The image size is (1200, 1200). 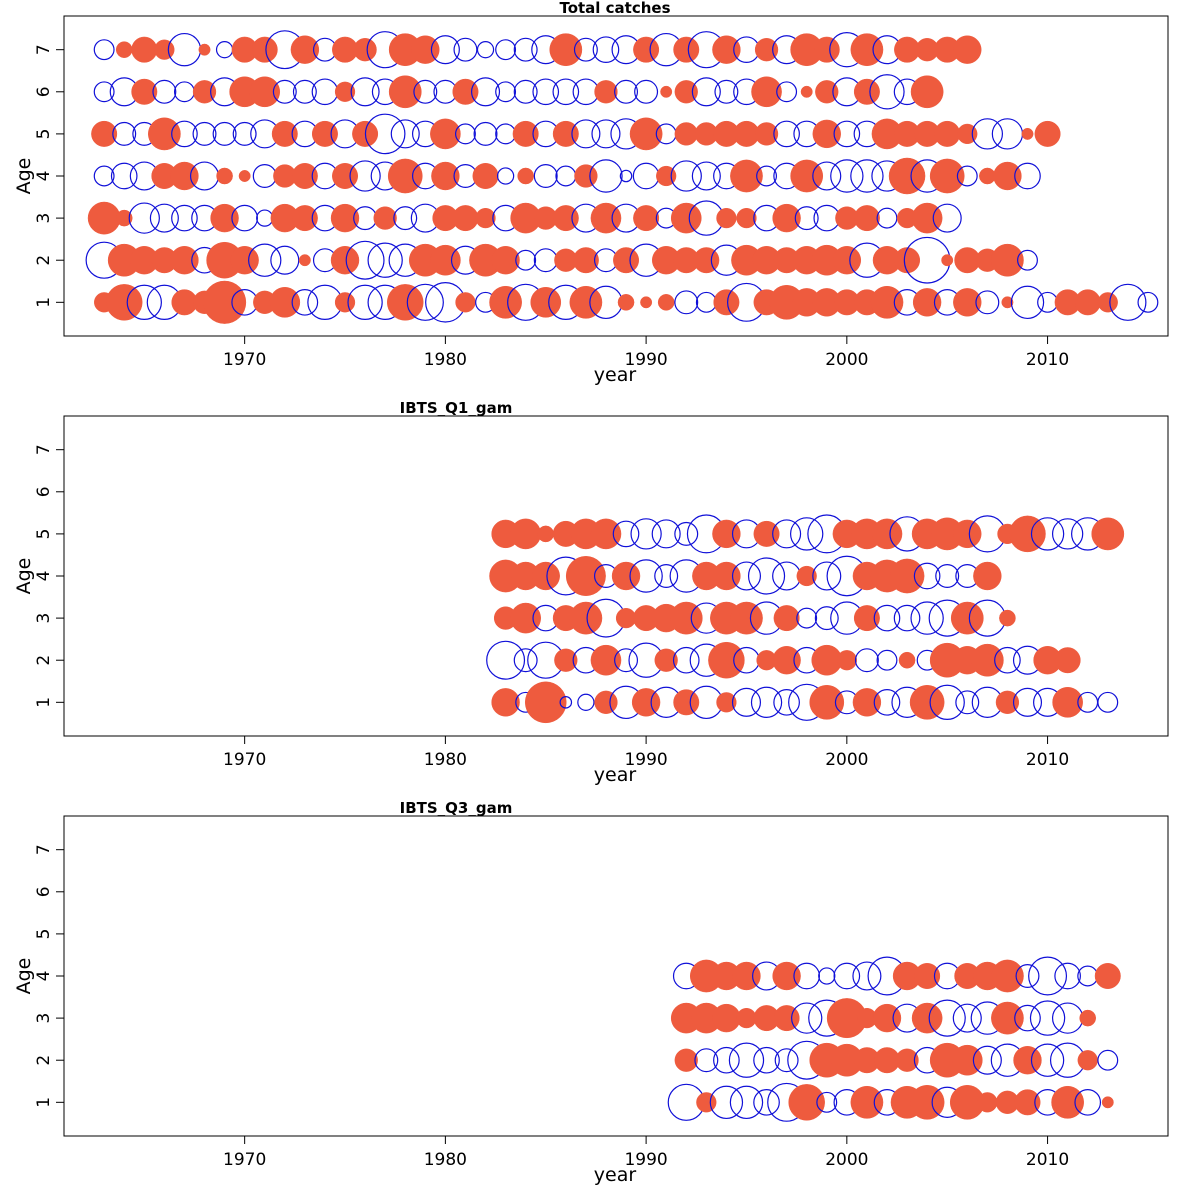 I want to click on bubble-age3-year1989, so click(x=626, y=618).